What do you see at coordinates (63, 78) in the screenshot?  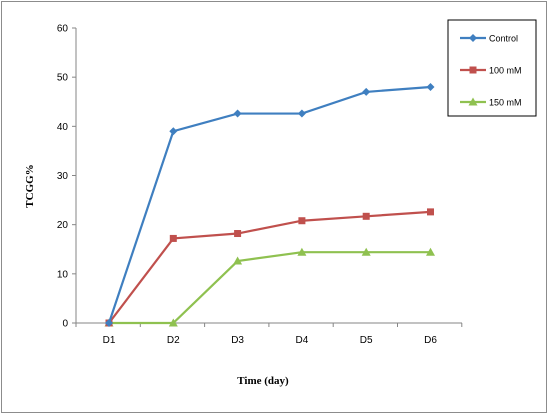 I see `y-tick-label: 50` at bounding box center [63, 78].